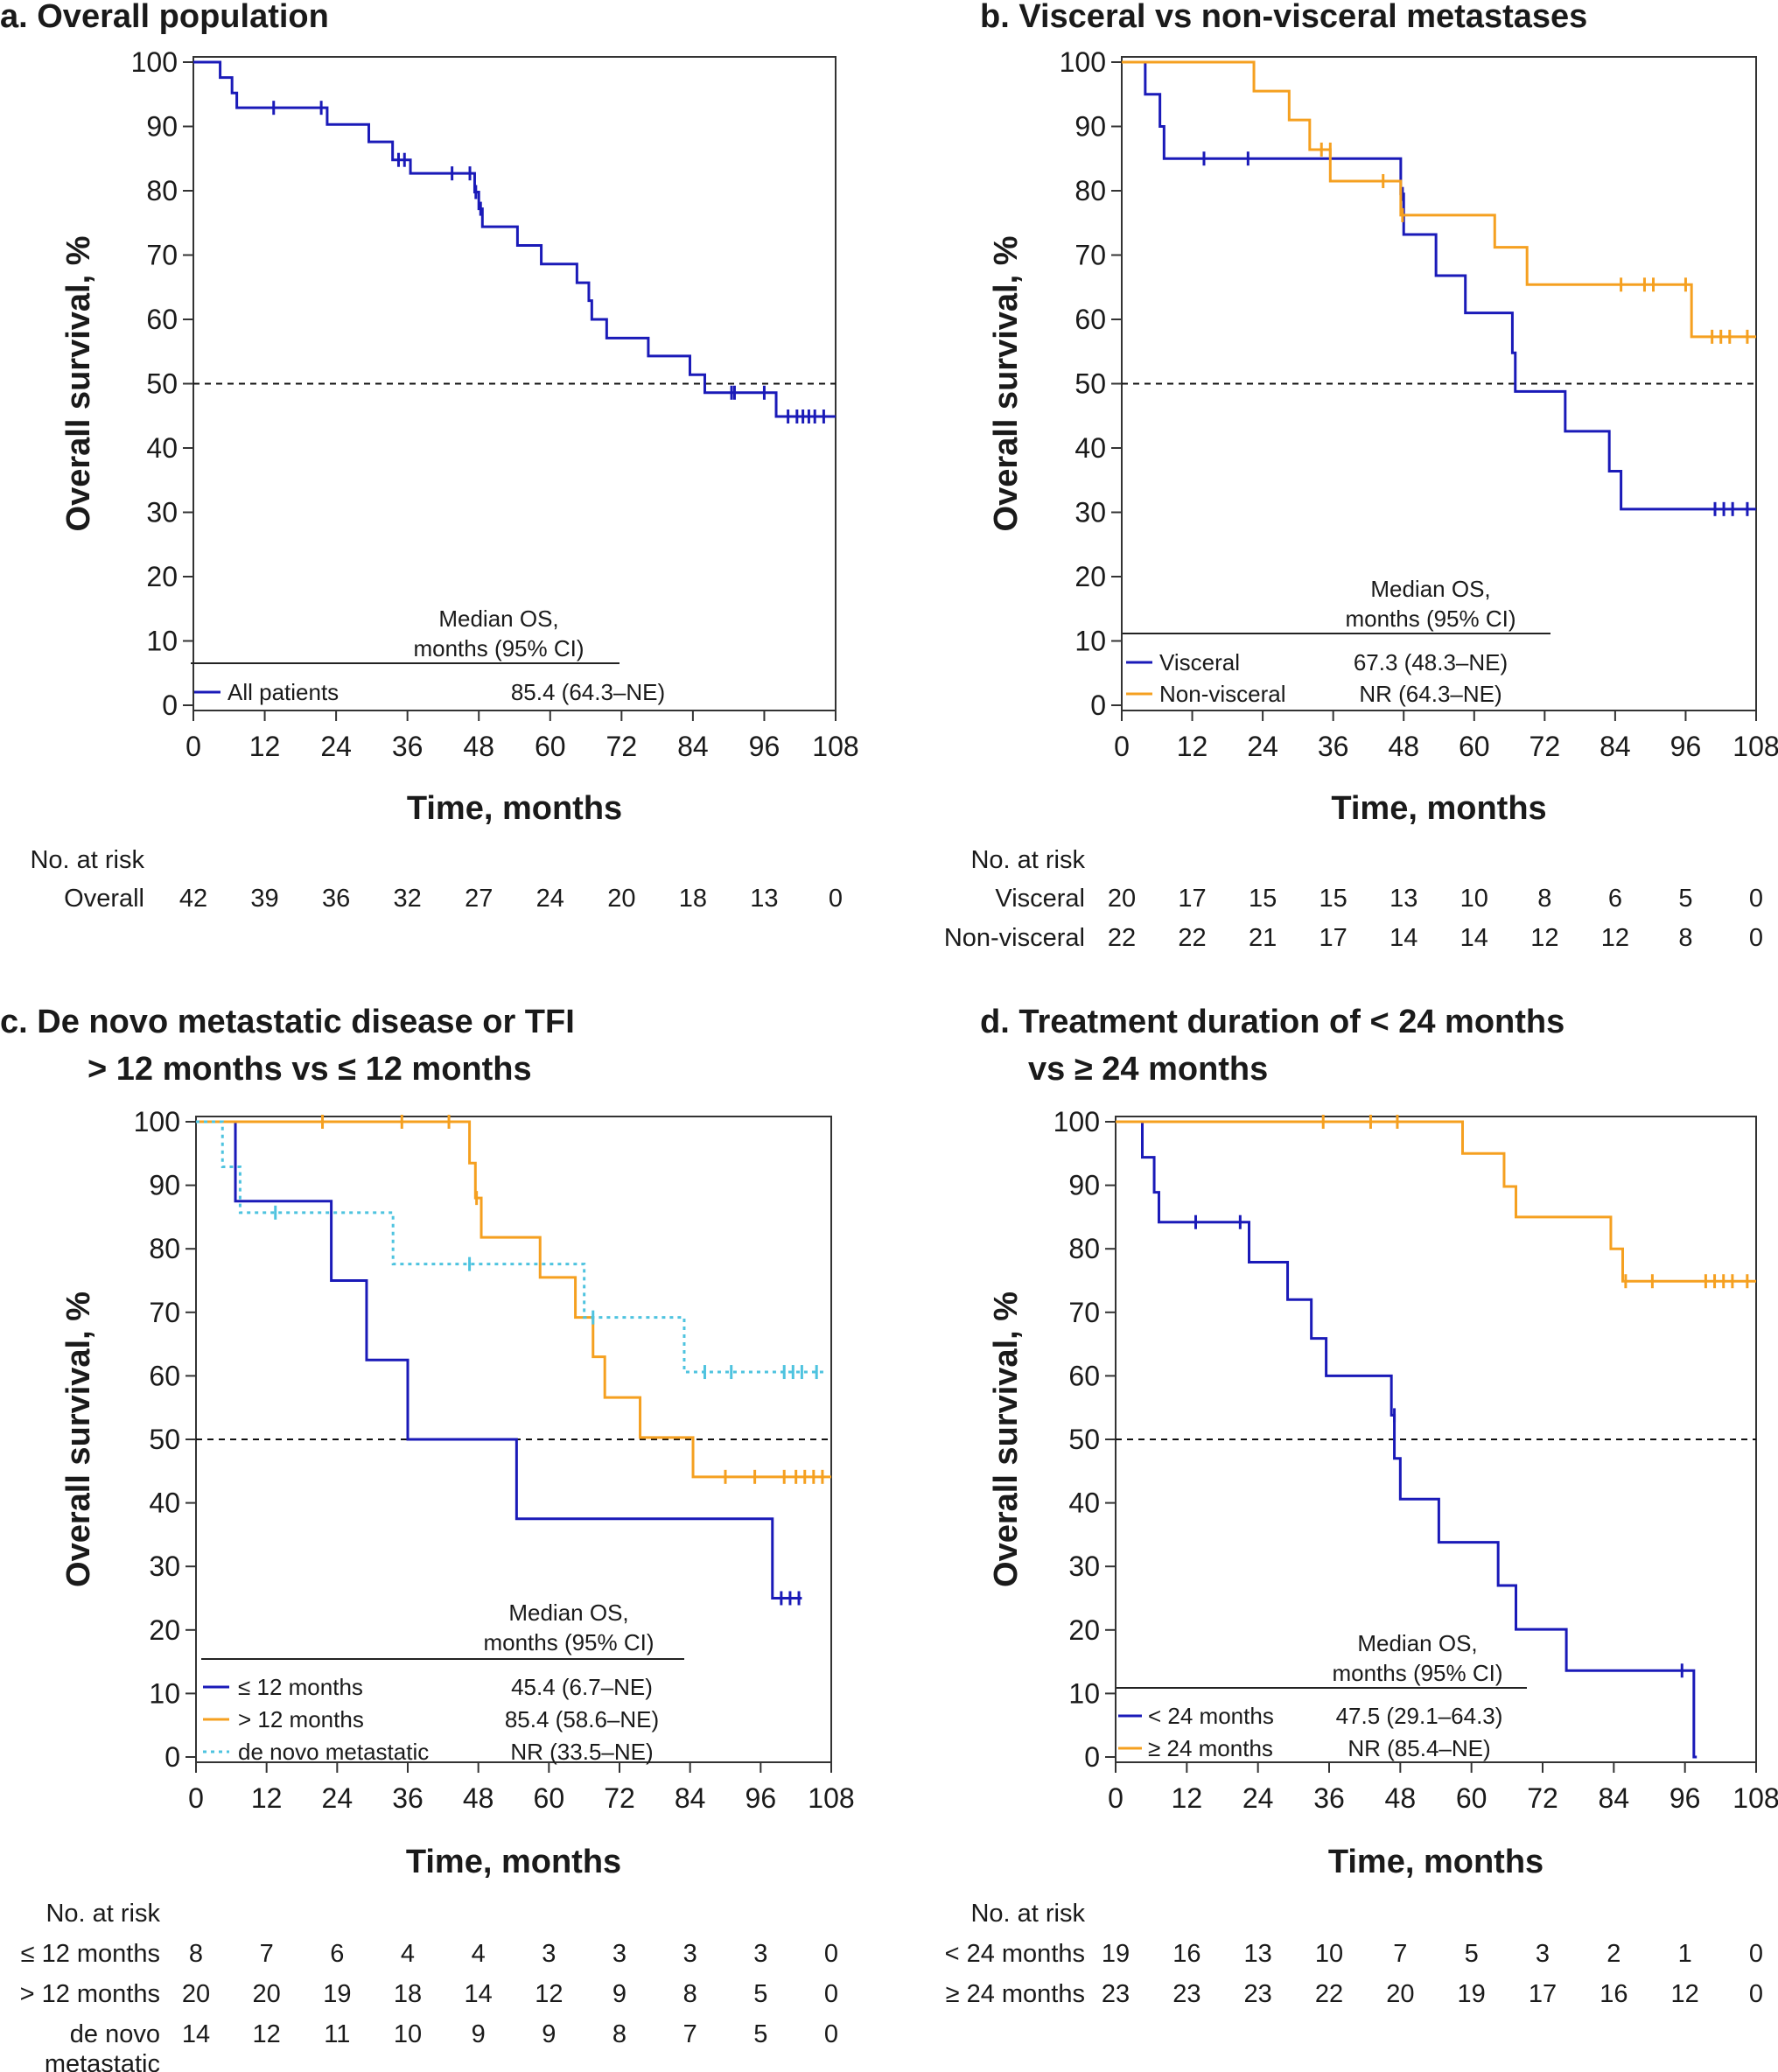 This screenshot has height=2072, width=1778. I want to click on legend-median-os: NR (85.4–NE), so click(1419, 1748).